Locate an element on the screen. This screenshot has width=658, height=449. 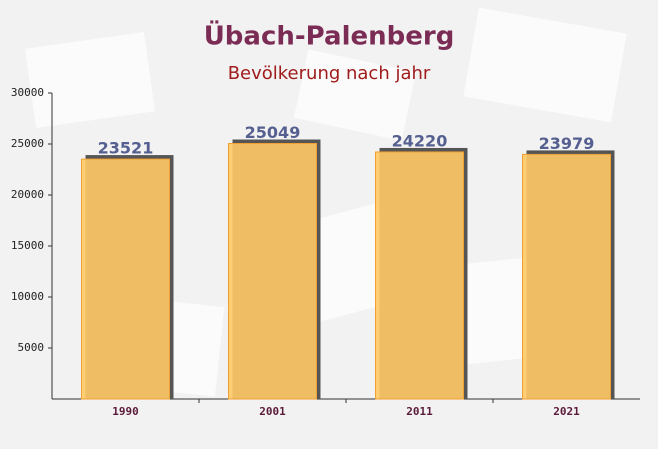
x-tick-label: 2021 is located at coordinates (566, 411).